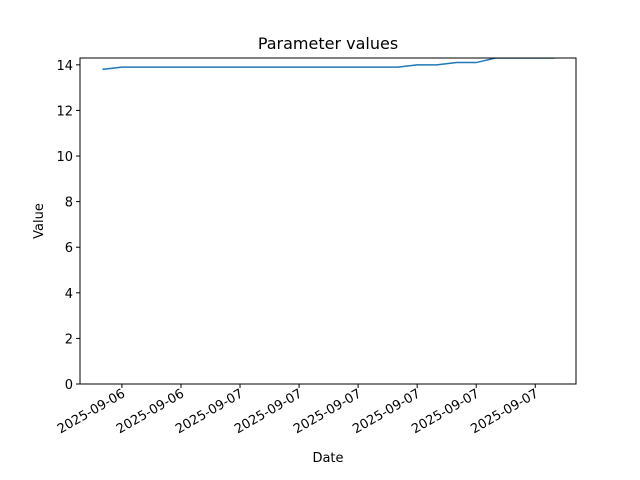 Image resolution: width=640 pixels, height=480 pixels. What do you see at coordinates (64, 111) in the screenshot?
I see `y-tick-label: 12` at bounding box center [64, 111].